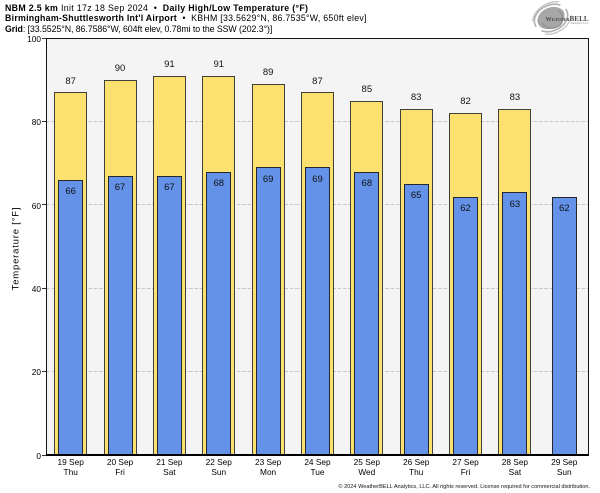  I want to click on svg-text: Analytics LLC, so click(580, 23).